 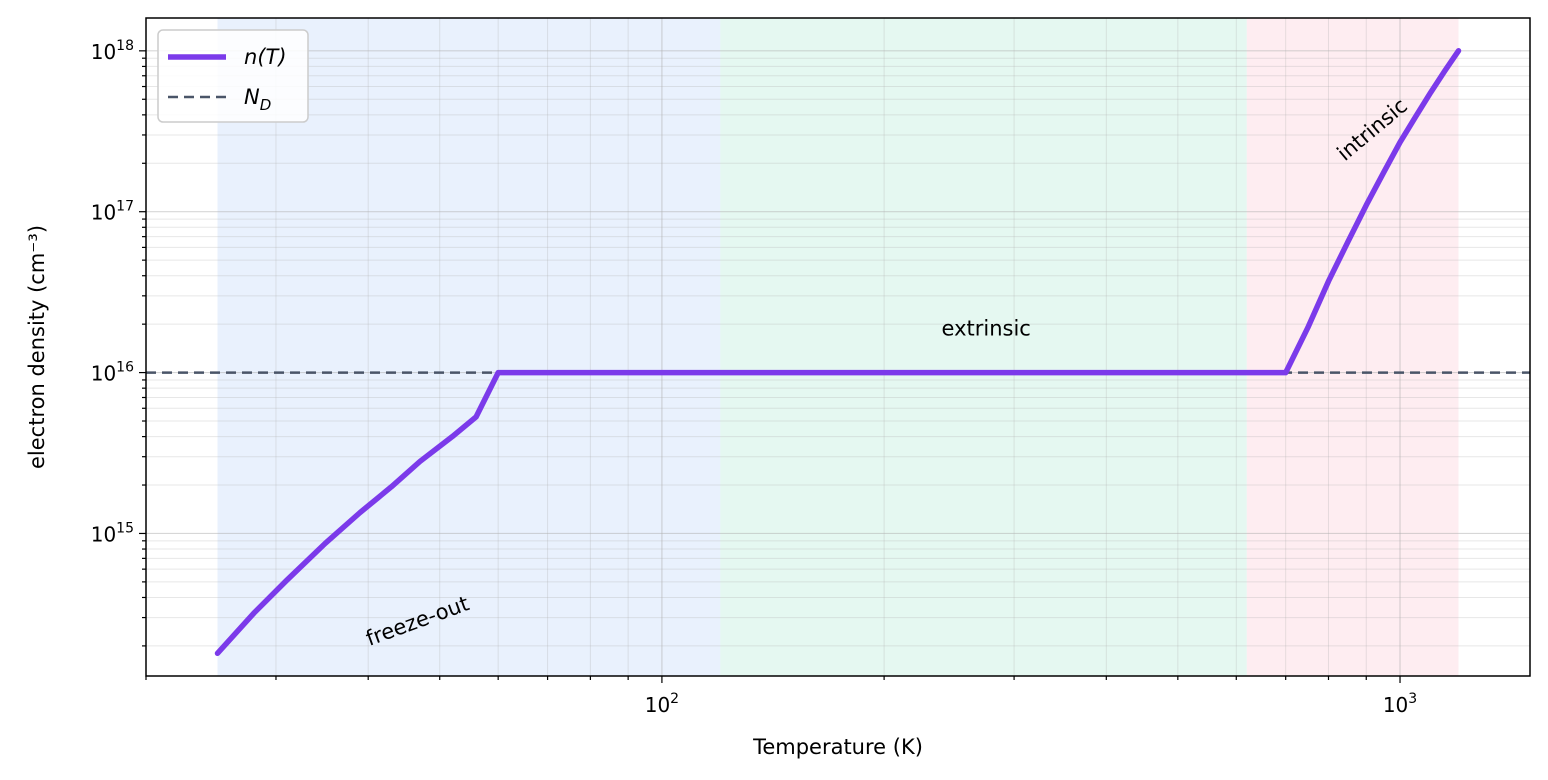 I want to click on y-tick-label: 1016, so click(x=112, y=373).